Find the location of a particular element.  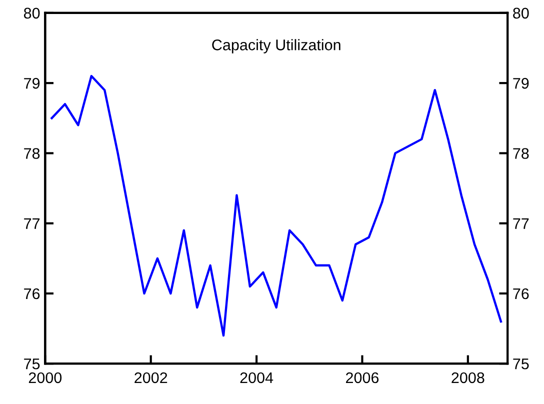

y2-tick-label: 79 is located at coordinates (521, 83).